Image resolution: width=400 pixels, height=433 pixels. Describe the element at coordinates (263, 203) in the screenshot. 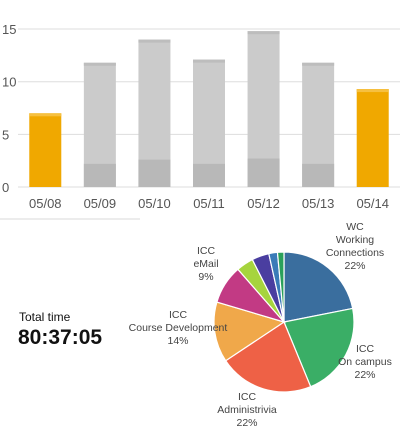

I see `x-tick-label: 05/12` at that location.